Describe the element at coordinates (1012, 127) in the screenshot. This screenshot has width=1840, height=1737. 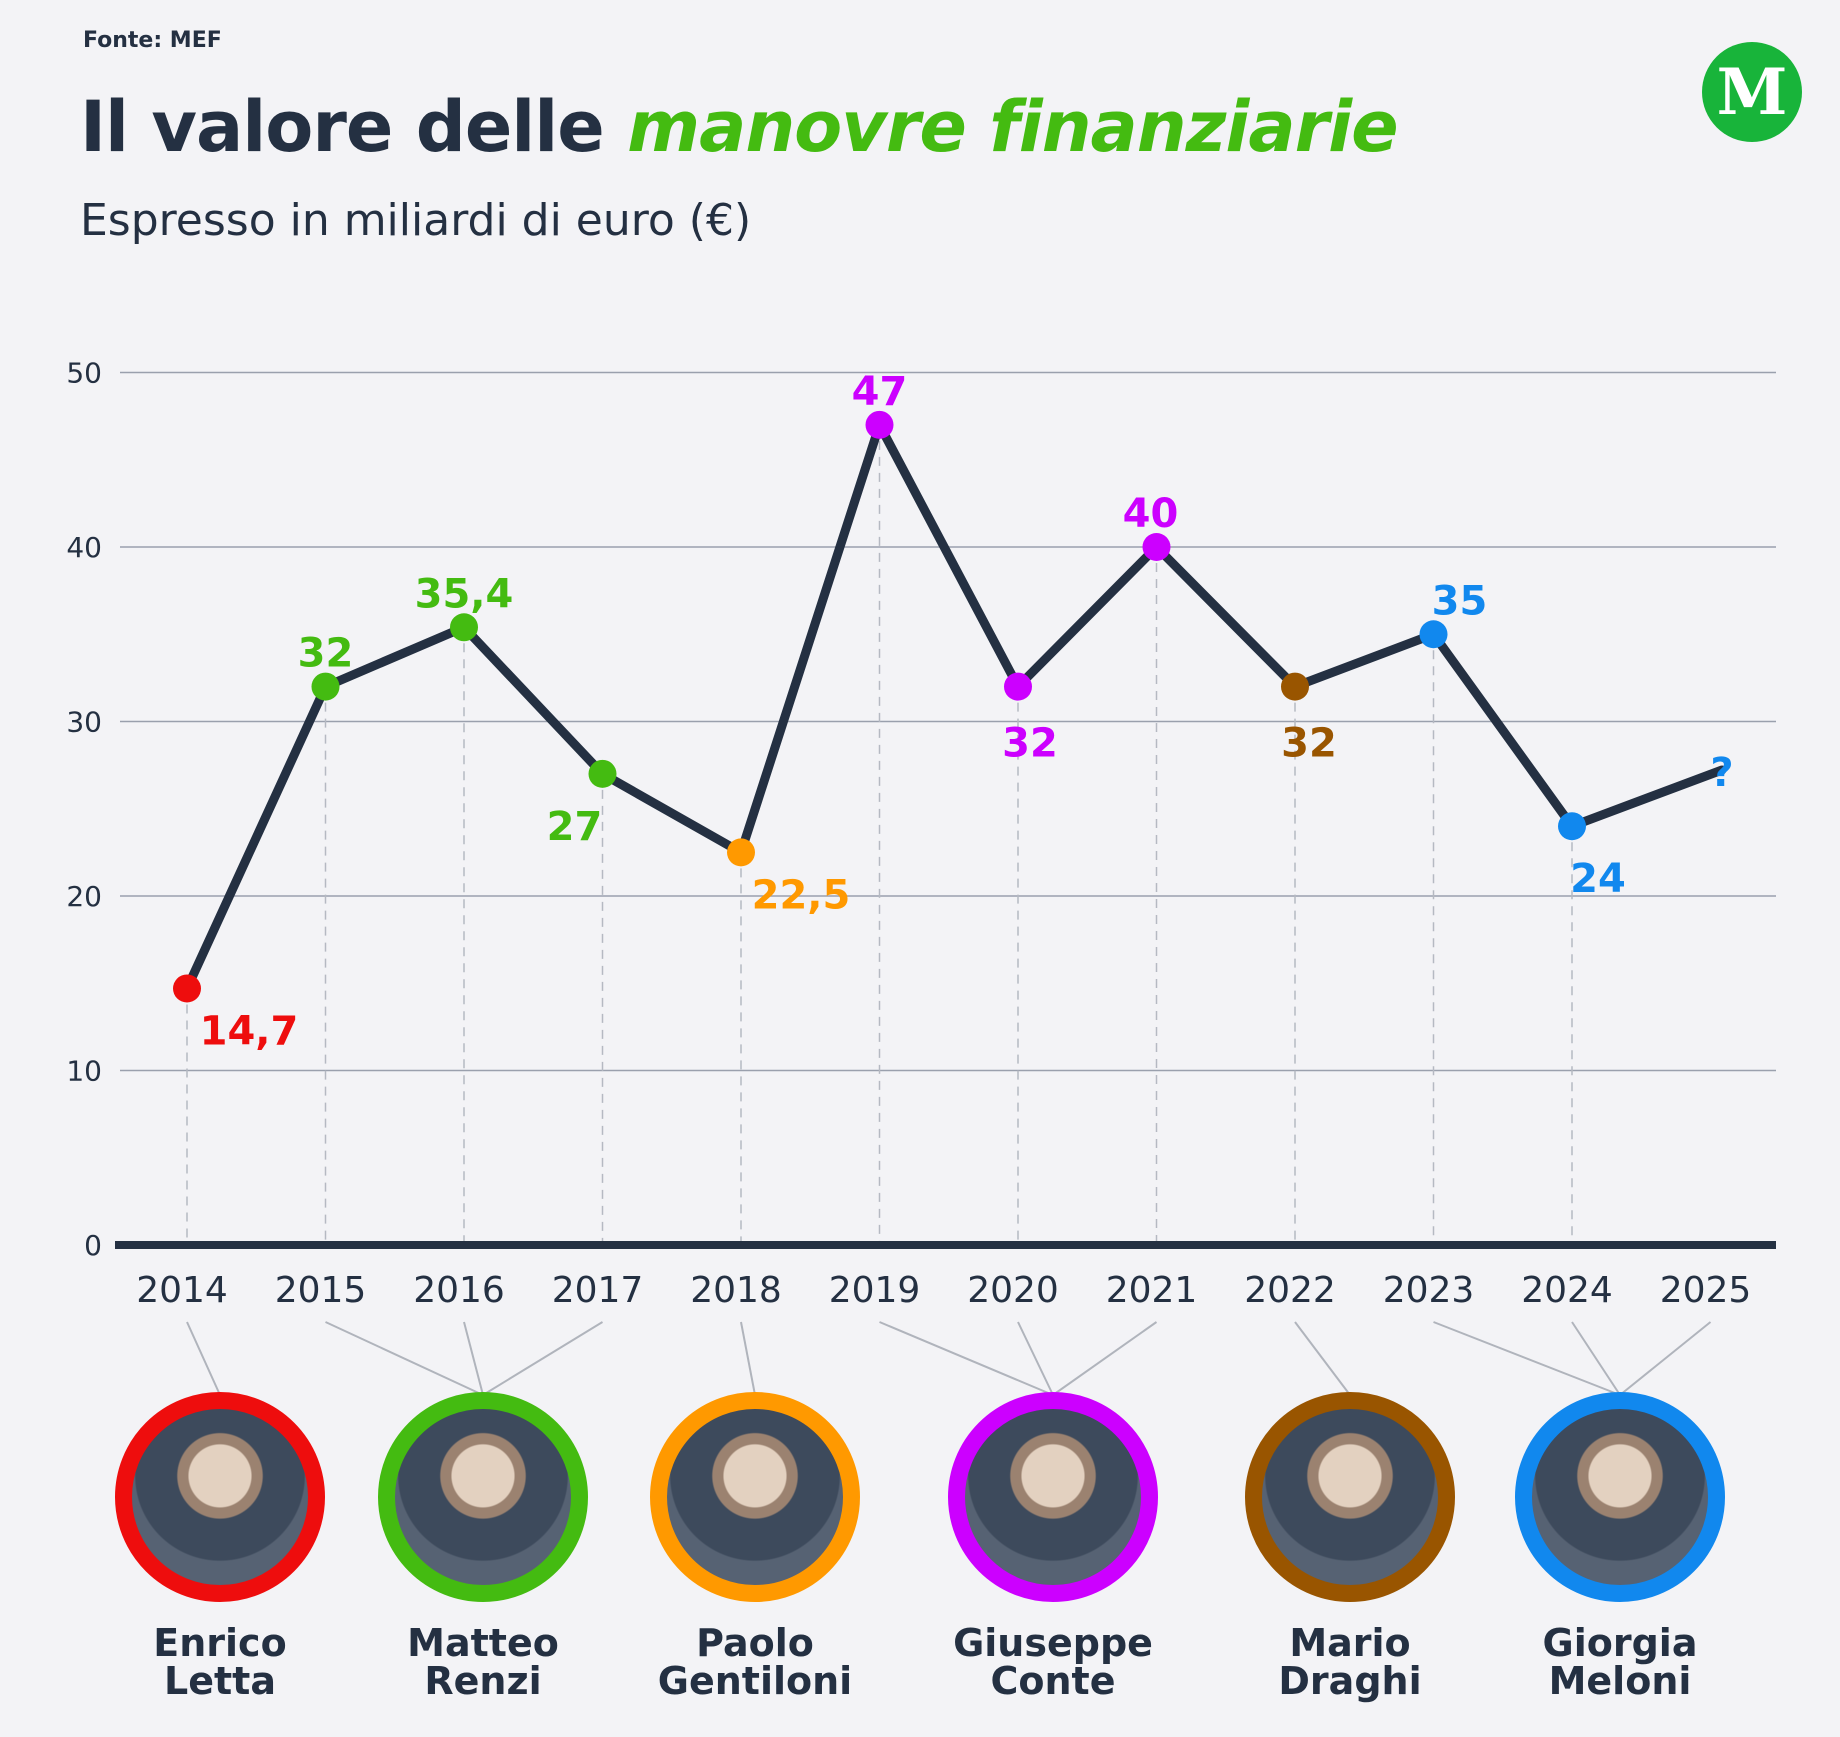
I see `title-highlight: manovre finanziarie` at that location.